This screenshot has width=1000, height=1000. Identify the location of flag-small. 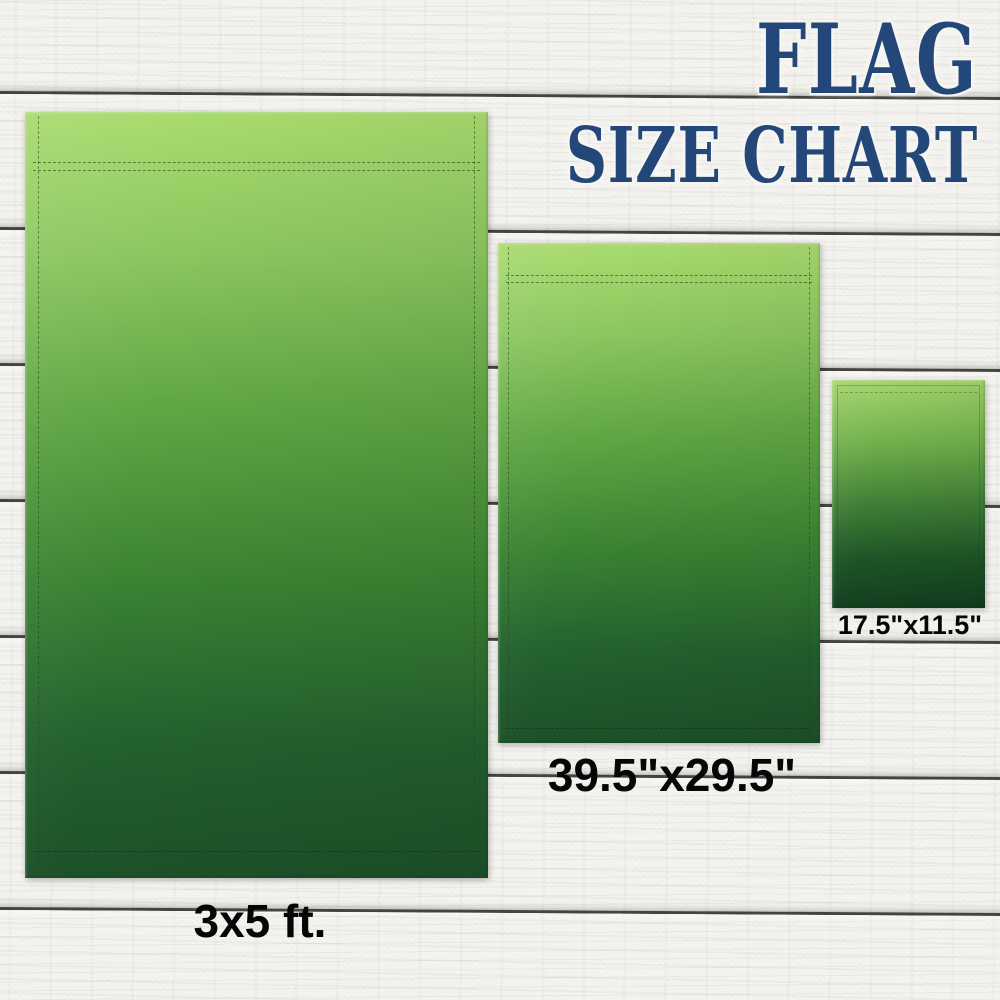
(908, 494).